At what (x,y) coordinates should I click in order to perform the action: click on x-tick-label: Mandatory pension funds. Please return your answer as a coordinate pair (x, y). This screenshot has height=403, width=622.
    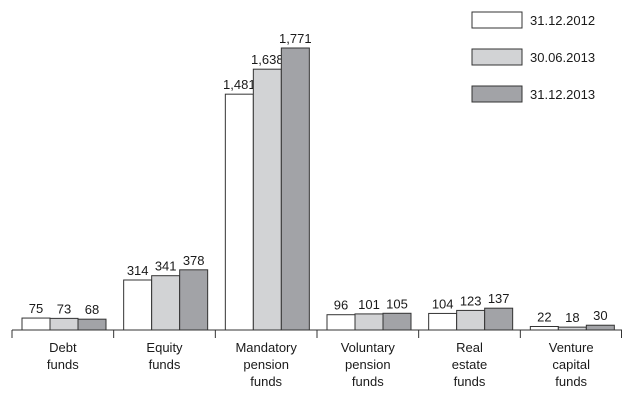
    Looking at the image, I should click on (266, 364).